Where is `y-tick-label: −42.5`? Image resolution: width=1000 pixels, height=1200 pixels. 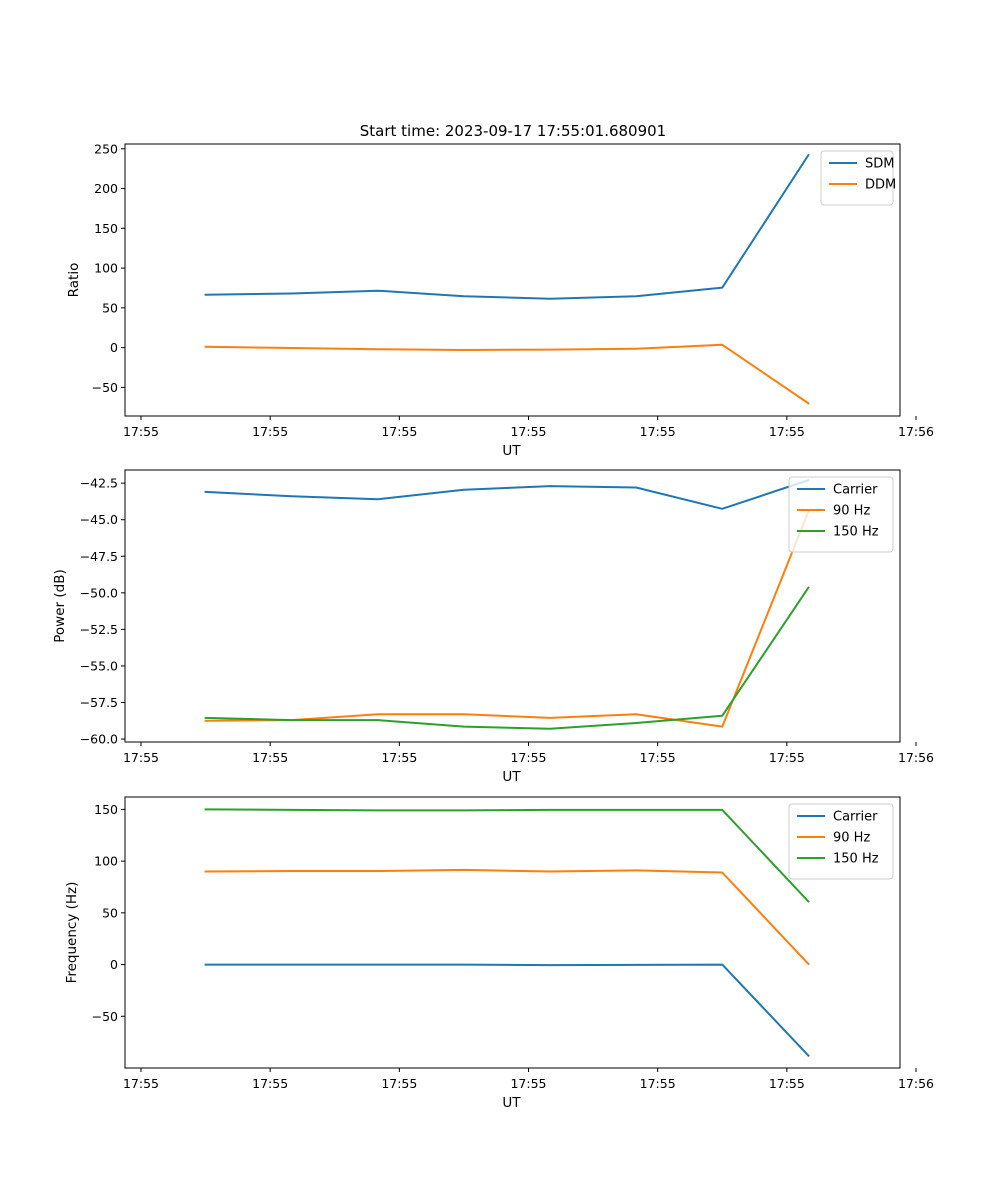 y-tick-label: −42.5 is located at coordinates (99, 483).